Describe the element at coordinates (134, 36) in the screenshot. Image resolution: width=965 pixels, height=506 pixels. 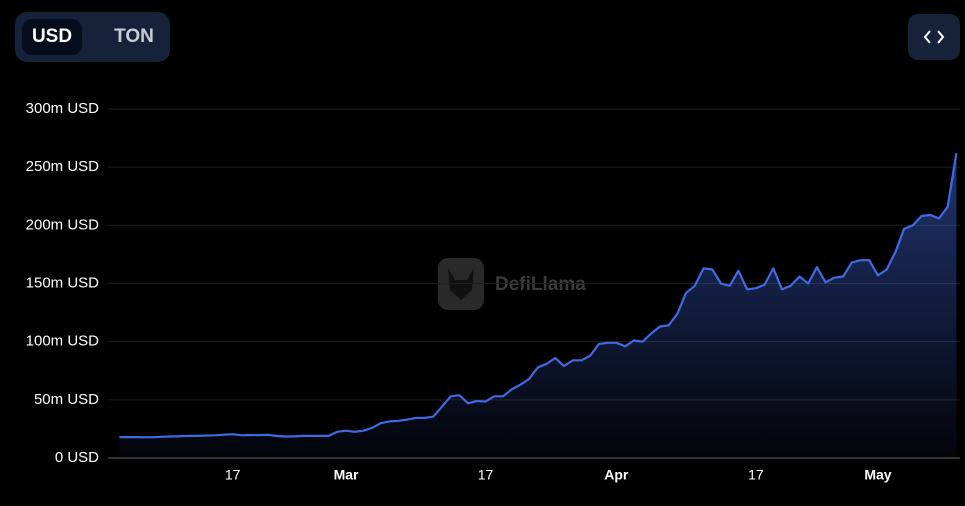
I see `toggle-option: TON` at that location.